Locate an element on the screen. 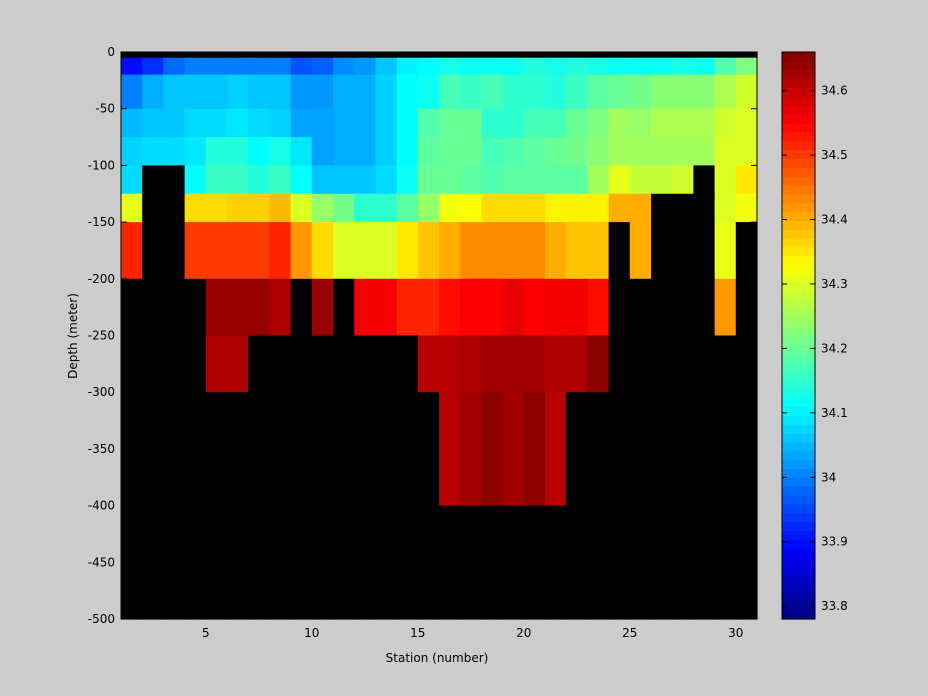 This screenshot has width=928, height=696. x-tick-label: 15 is located at coordinates (417, 633).